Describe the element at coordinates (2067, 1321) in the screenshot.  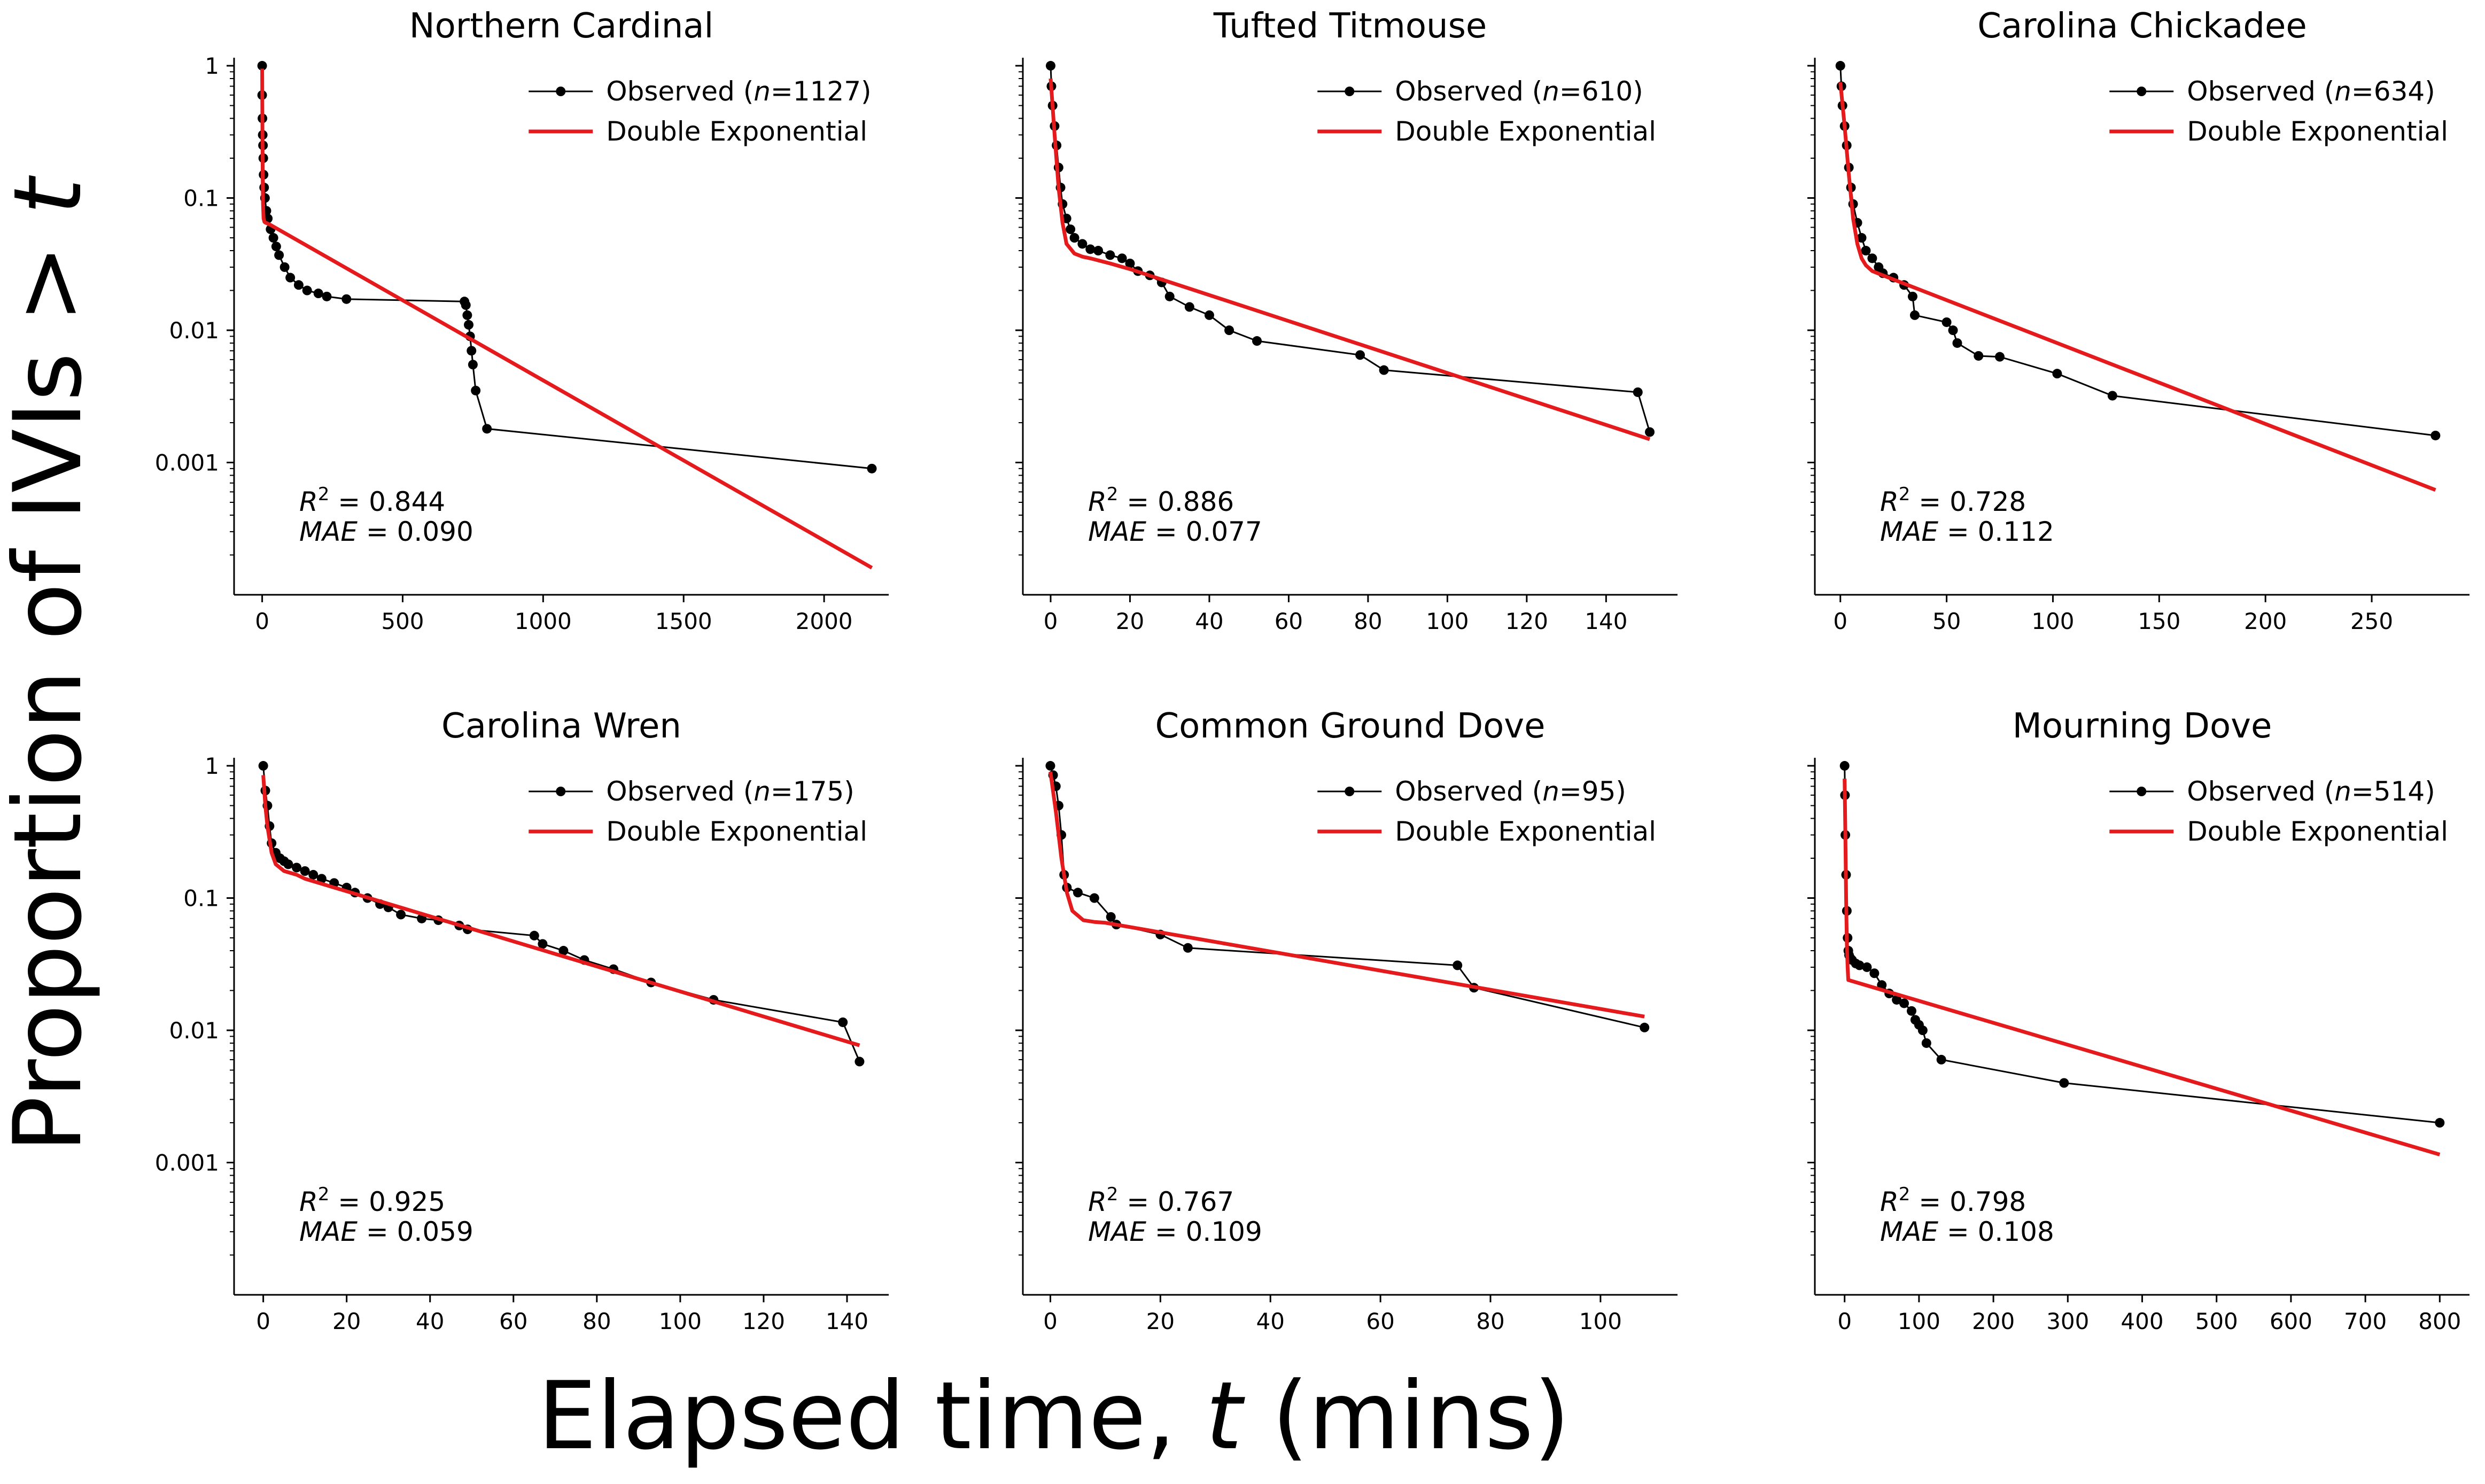
I see `x-tick-label: 300` at that location.